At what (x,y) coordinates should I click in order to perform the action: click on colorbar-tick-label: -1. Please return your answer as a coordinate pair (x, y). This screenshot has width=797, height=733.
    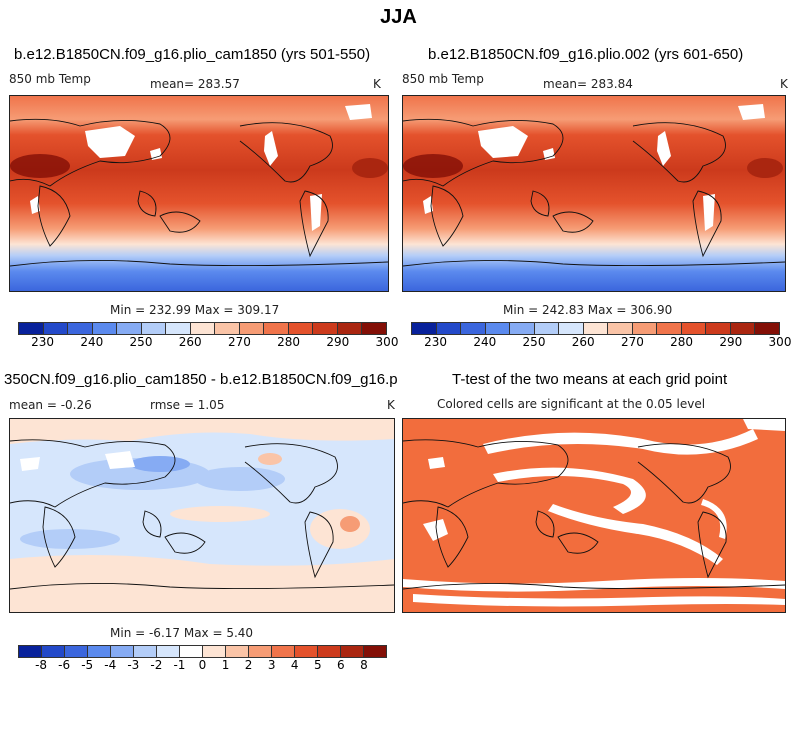
    Looking at the image, I should click on (179, 665).